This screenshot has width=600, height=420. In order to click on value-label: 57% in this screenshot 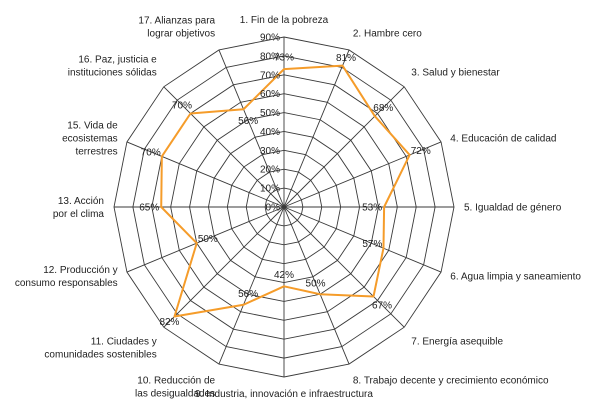, I will do `click(372, 244)`.